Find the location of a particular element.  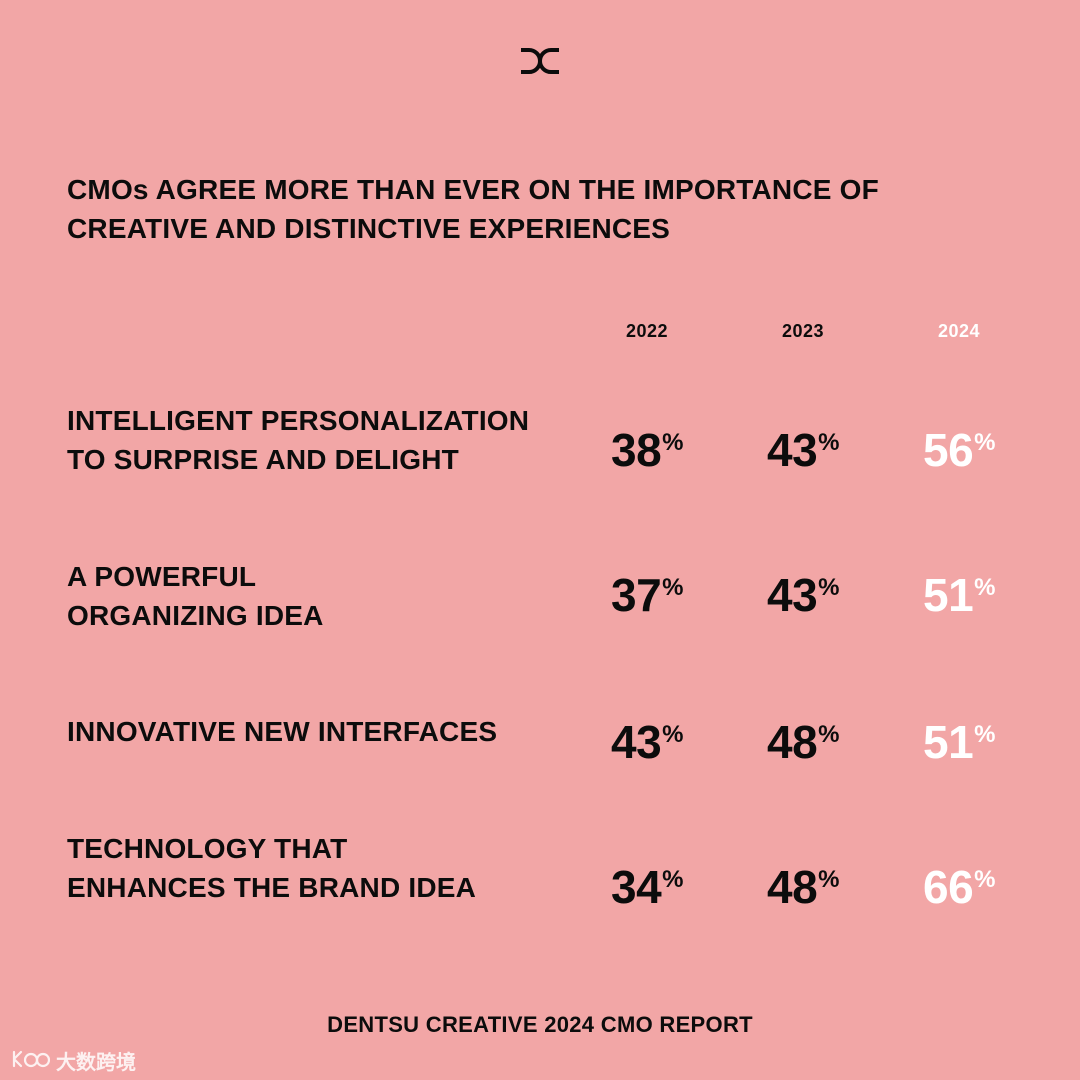

watermark: 大数跨境 is located at coordinates (73, 1060).